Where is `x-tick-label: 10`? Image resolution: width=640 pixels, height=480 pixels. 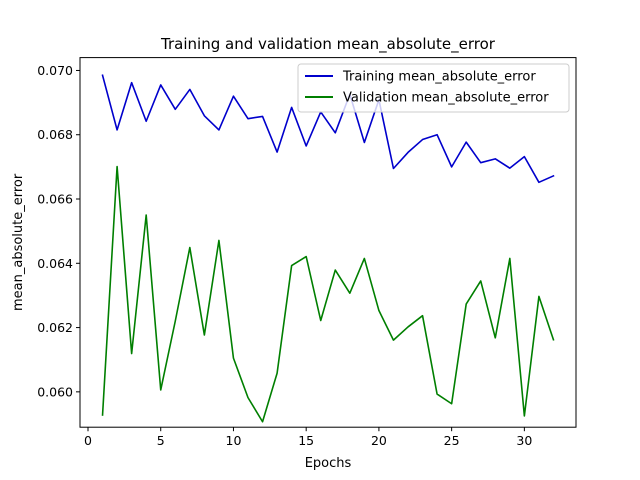 x-tick-label: 10 is located at coordinates (234, 440).